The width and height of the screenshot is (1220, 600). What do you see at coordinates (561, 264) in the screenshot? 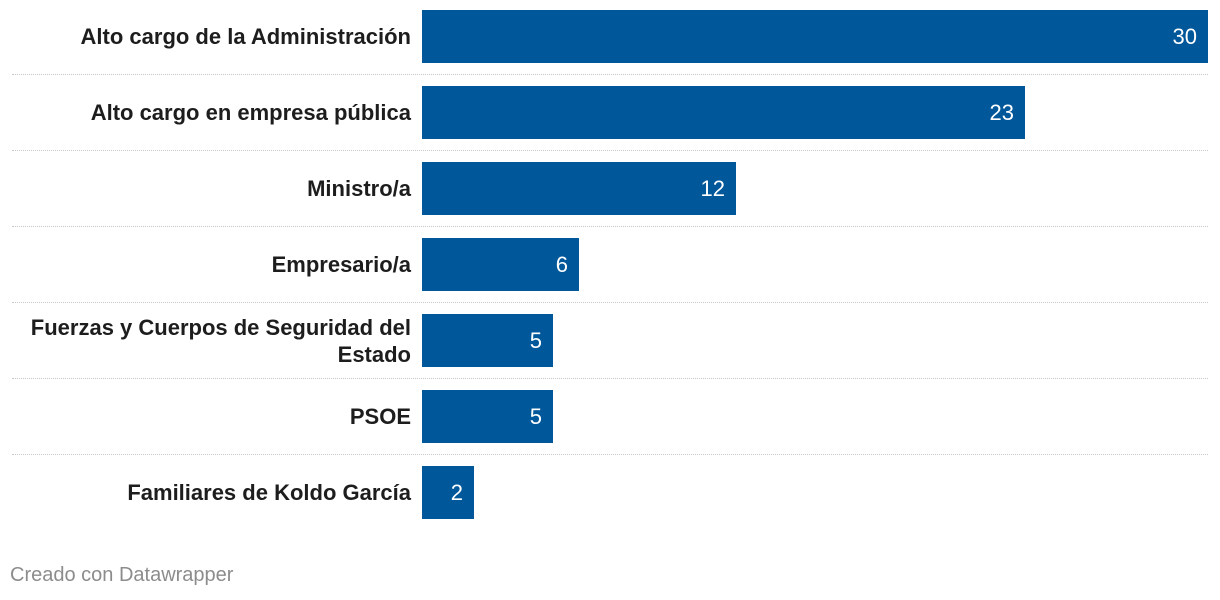
I see `data-label: 6` at bounding box center [561, 264].